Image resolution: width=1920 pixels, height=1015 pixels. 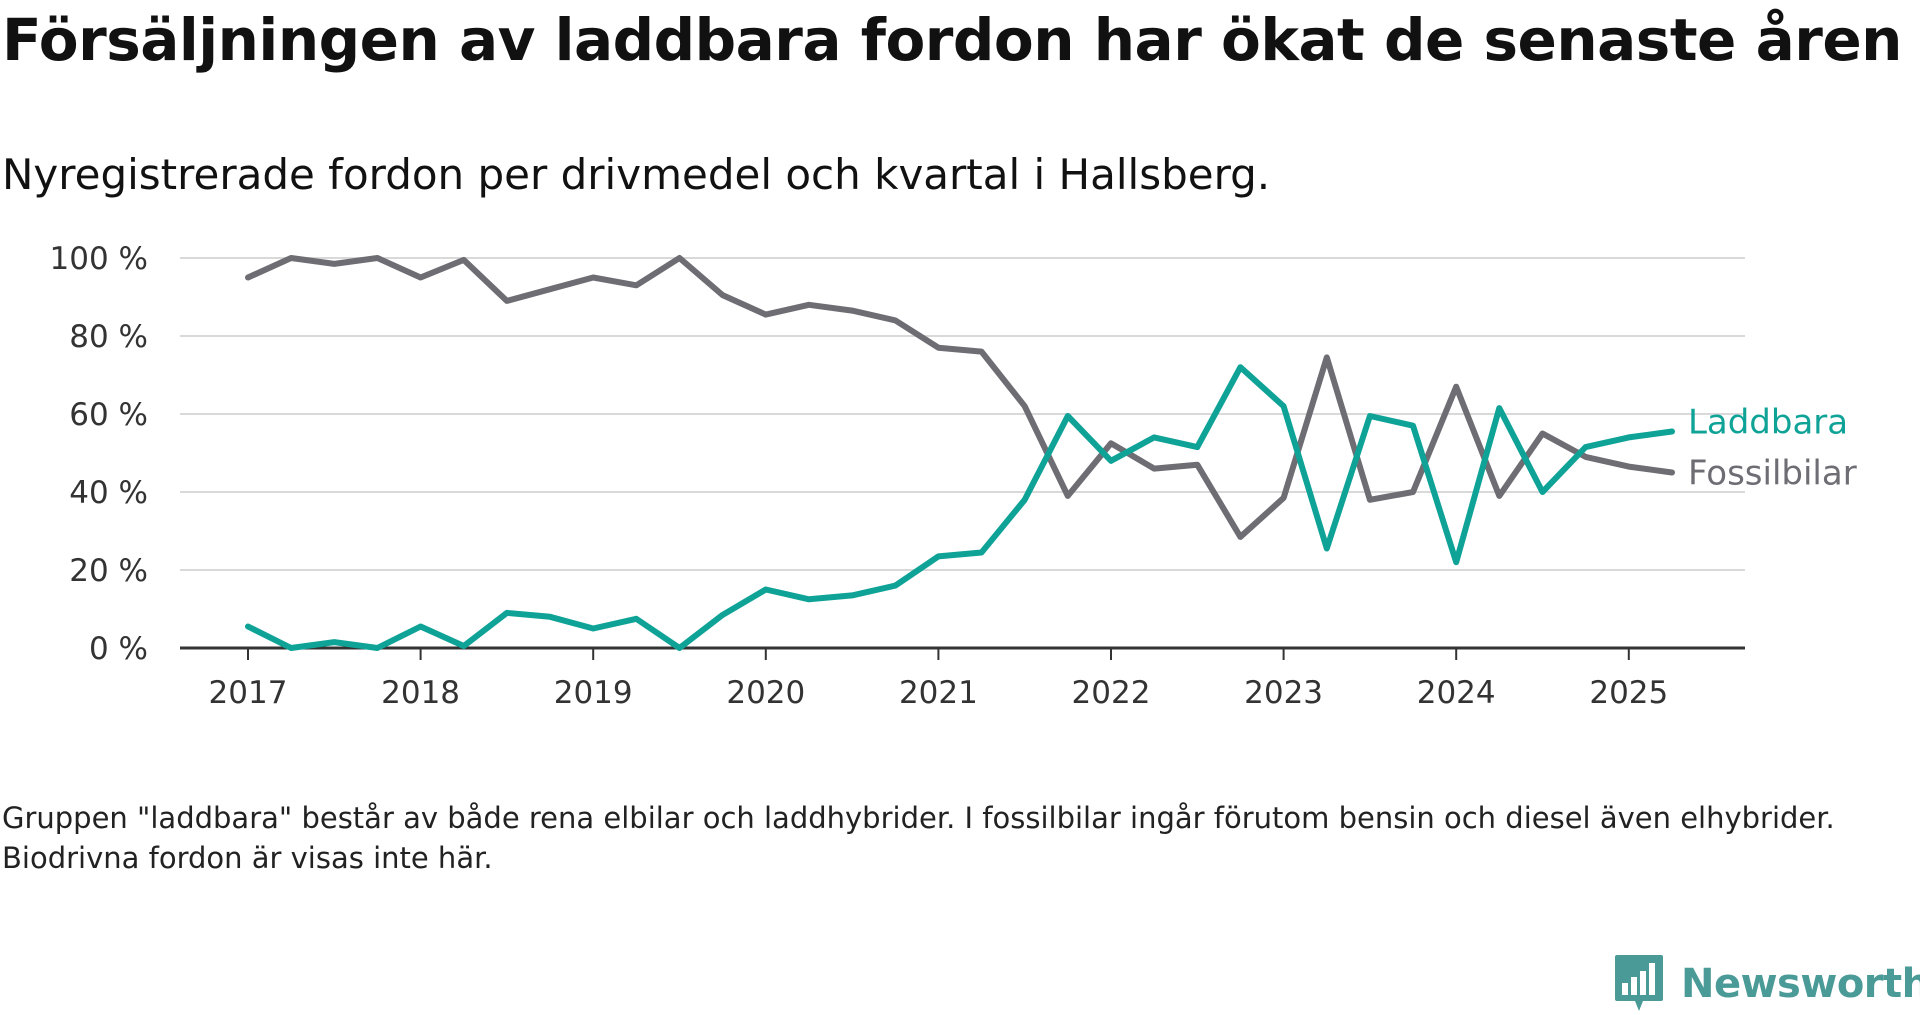 I want to click on x-tick-label: 2021, so click(x=938, y=693).